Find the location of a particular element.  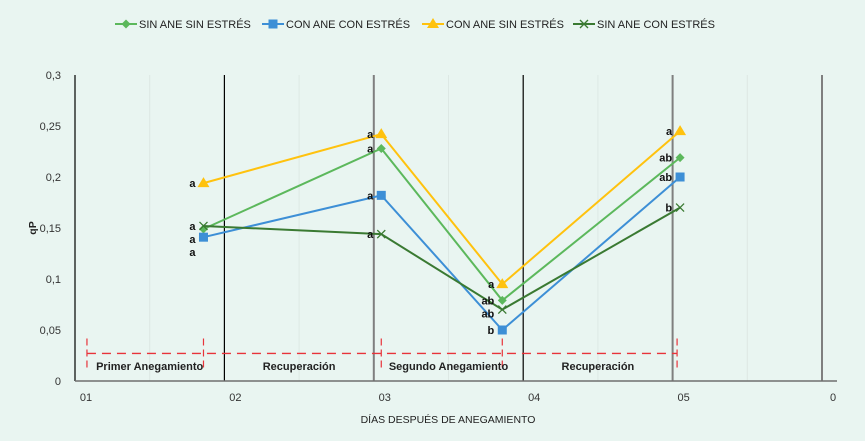

y-tick-label: 0,1 is located at coordinates (53, 280).